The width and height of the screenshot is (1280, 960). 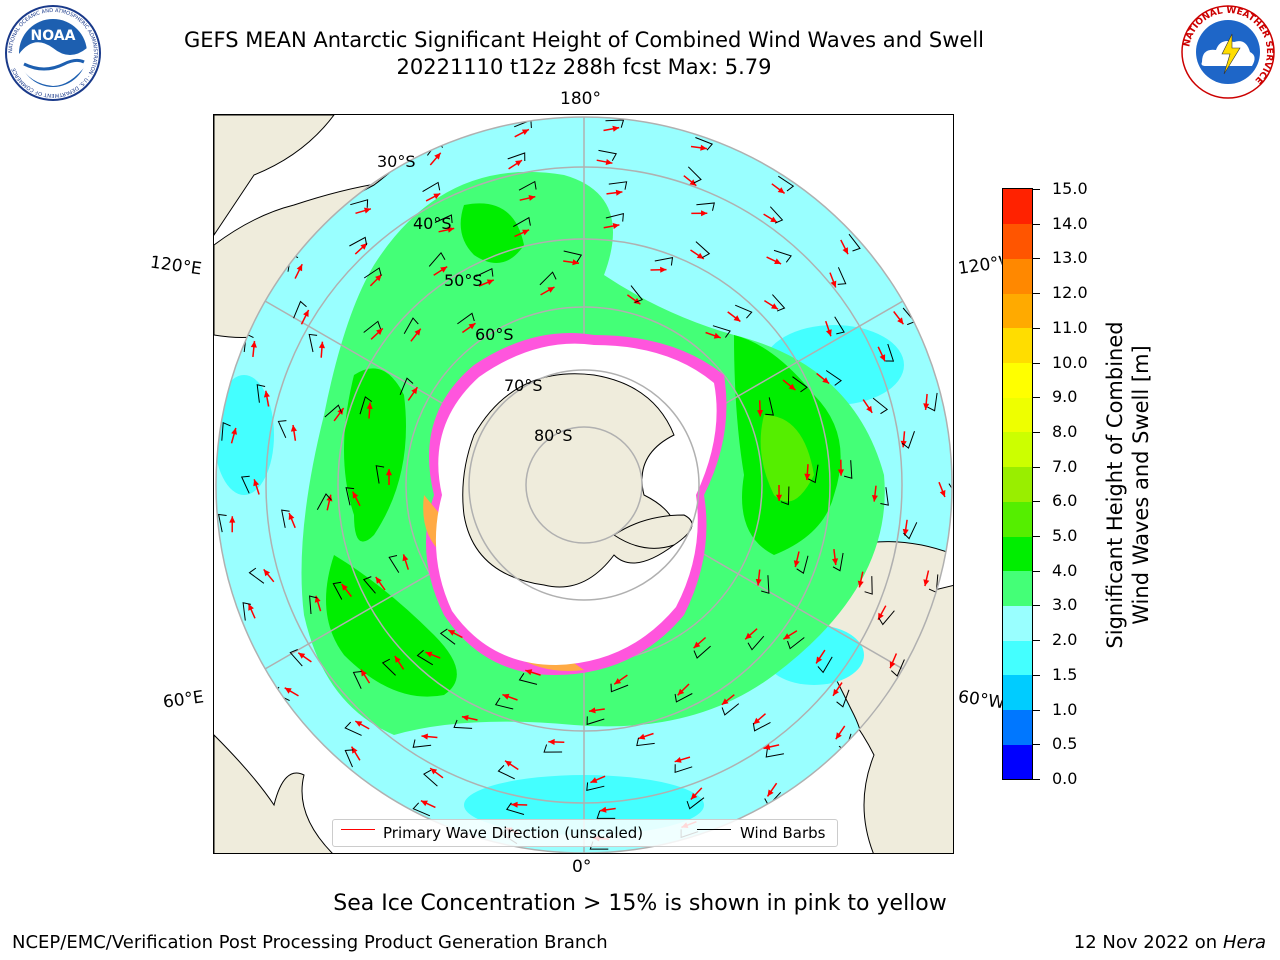 What do you see at coordinates (1065, 778) in the screenshot?
I see `colorbar-tick-label: 0.0` at bounding box center [1065, 778].